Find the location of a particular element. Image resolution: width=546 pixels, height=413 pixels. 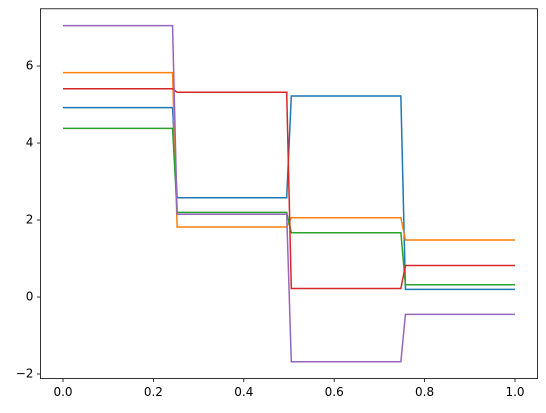

y-tick-label: 2 is located at coordinates (30, 220).